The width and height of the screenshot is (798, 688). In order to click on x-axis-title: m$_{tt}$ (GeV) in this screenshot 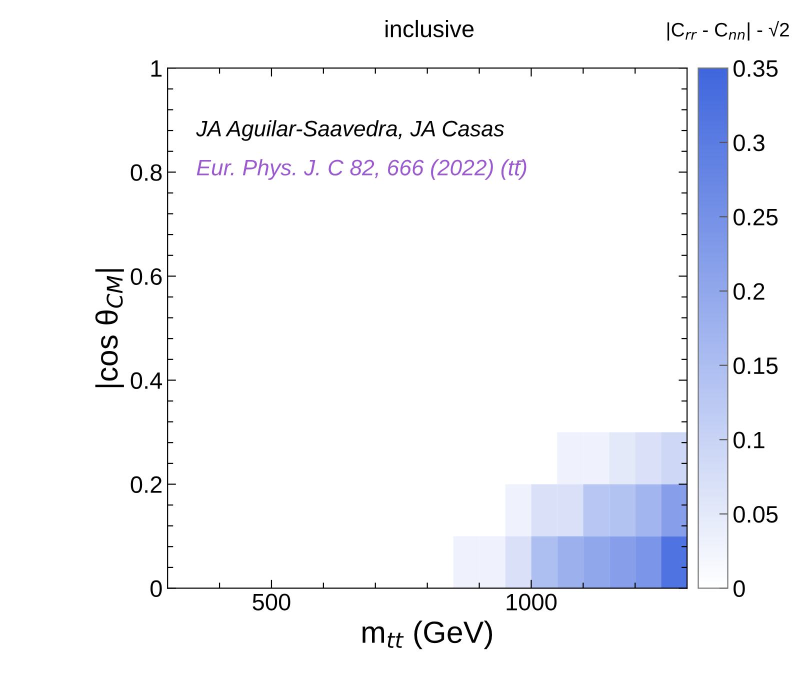, I will do `click(427, 635)`.